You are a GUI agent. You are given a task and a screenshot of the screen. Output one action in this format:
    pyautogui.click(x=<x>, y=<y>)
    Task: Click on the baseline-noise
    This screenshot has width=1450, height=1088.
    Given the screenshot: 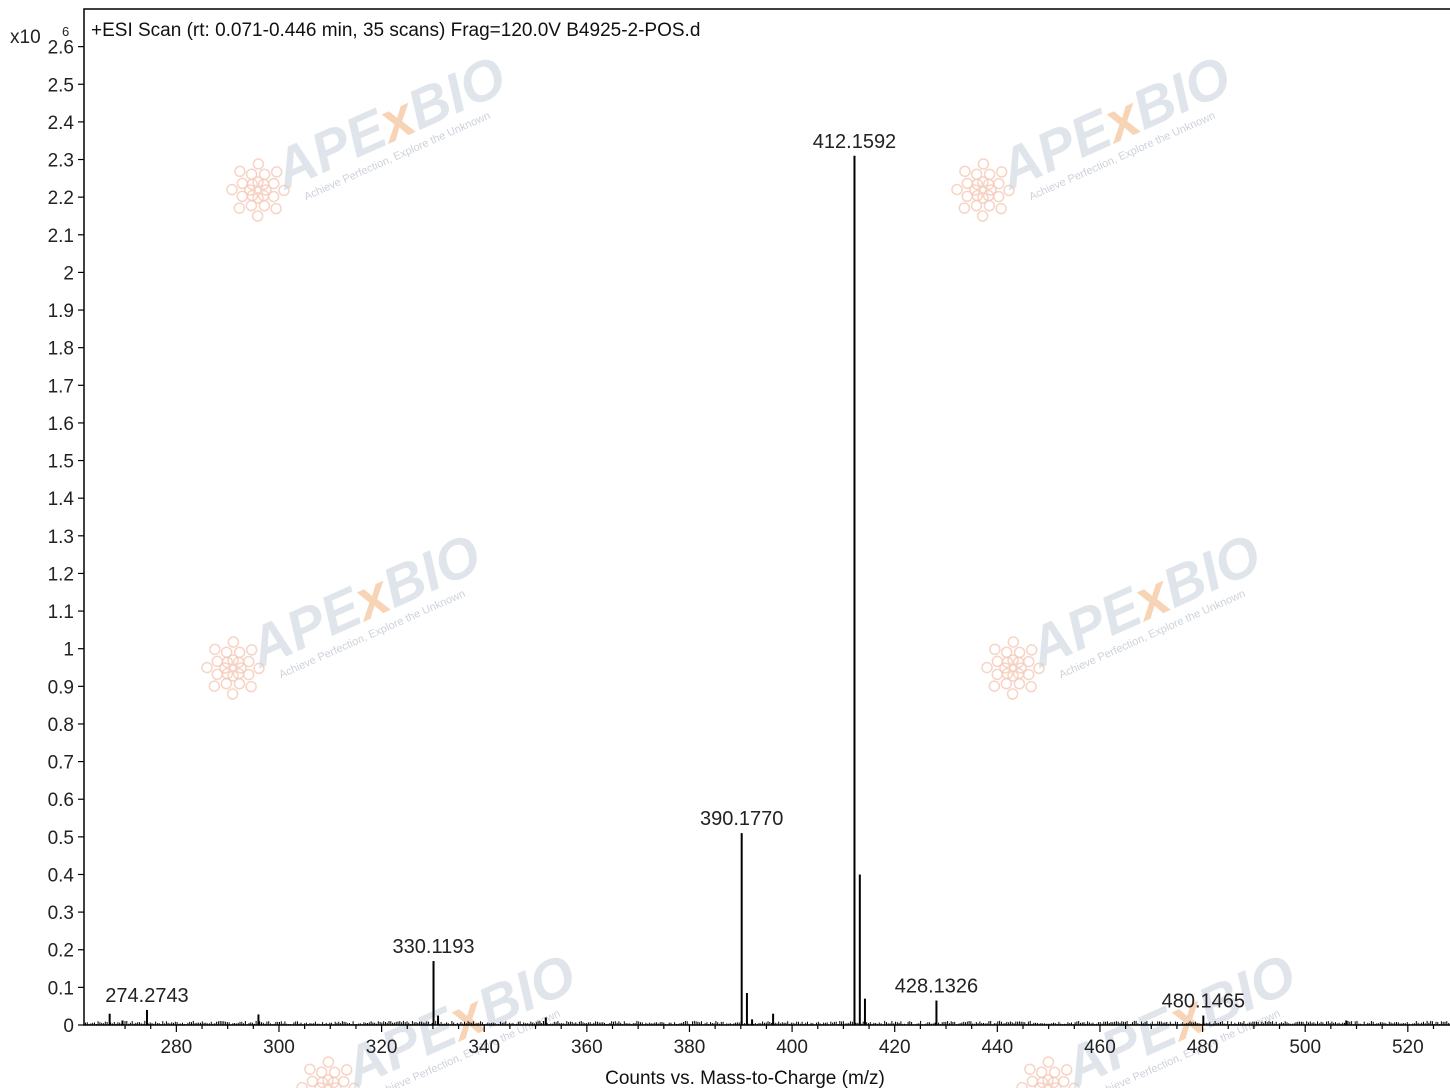 What is the action you would take?
    pyautogui.click(x=767, y=1022)
    